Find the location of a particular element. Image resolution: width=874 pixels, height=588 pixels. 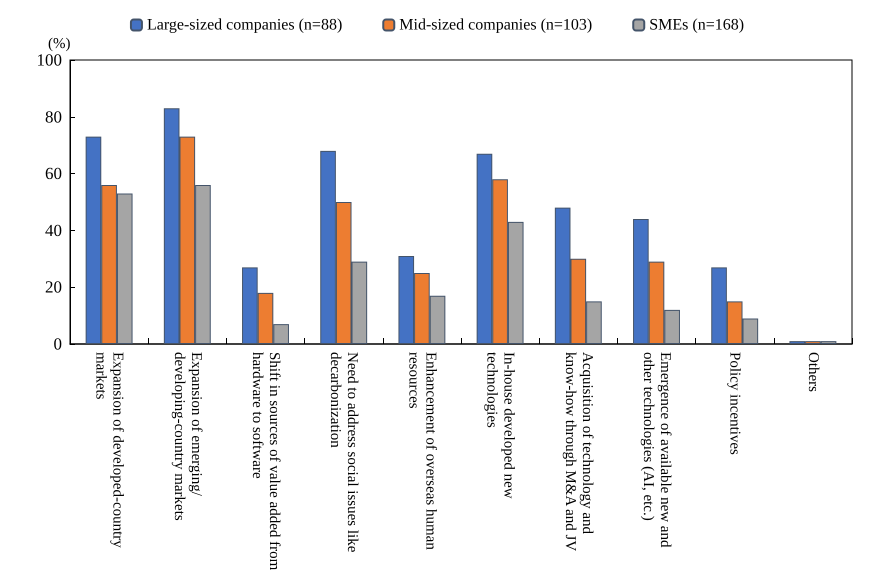

x-tick-label: Policy incentives is located at coordinates (734, 404).